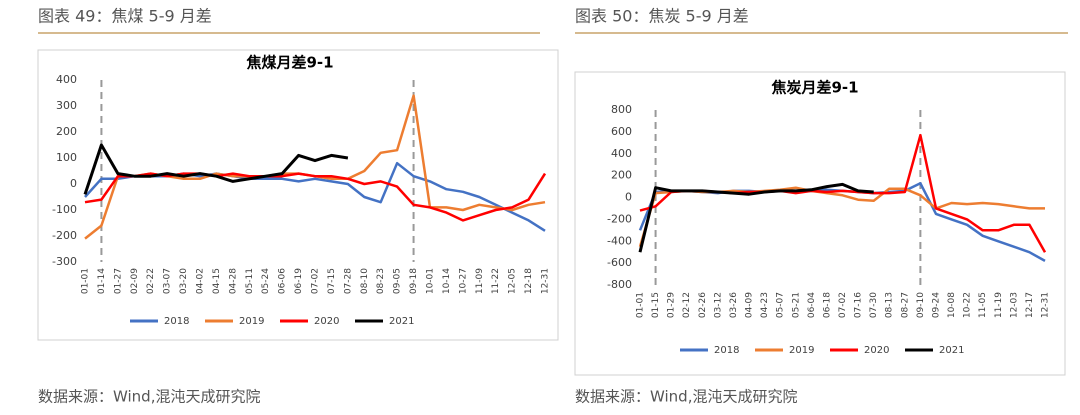 Image resolution: width=1080 pixels, height=415 pixels. Describe the element at coordinates (656, 305) in the screenshot. I see `x-tick-label: 01-15` at that location.